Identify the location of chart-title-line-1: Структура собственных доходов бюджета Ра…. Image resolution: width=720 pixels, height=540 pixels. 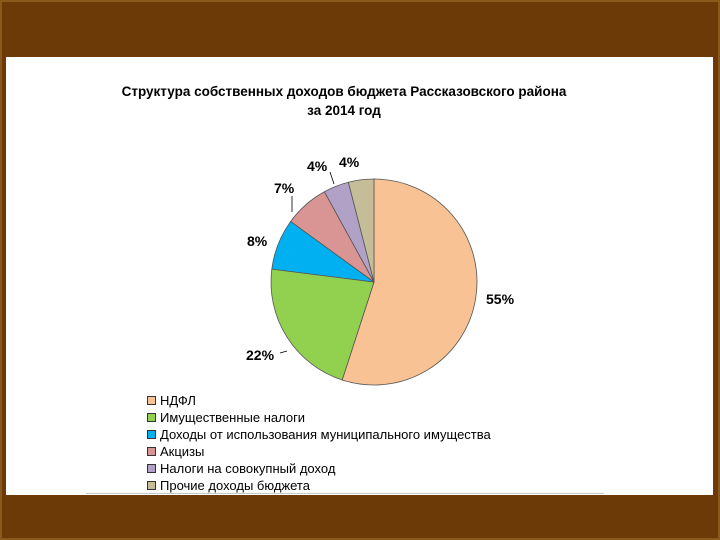
(344, 91).